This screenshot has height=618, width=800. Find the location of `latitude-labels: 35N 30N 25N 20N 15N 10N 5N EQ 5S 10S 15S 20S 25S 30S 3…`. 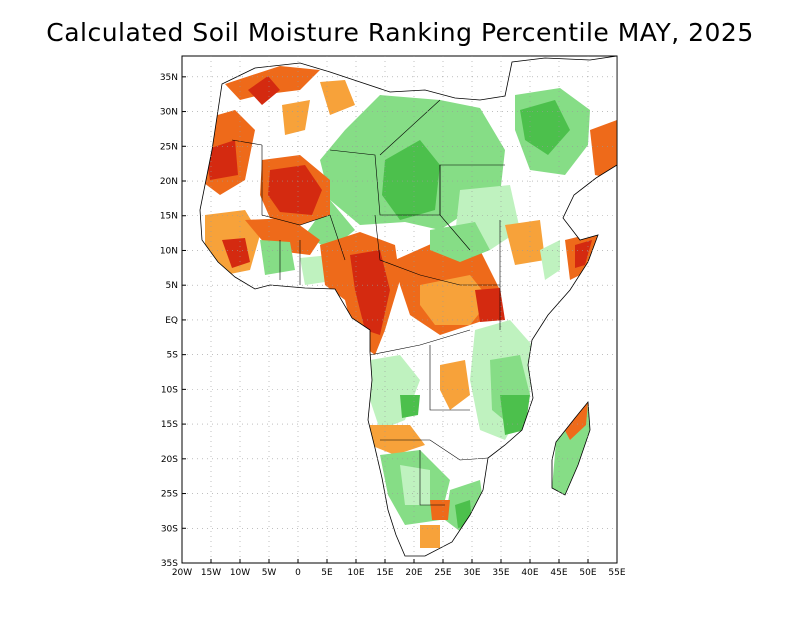

latitude-labels: 35N 30N 25N 20N 15N 10N 5N EQ 5S 10S 15S 20S 25S 30S 3… is located at coordinates (173, 321).